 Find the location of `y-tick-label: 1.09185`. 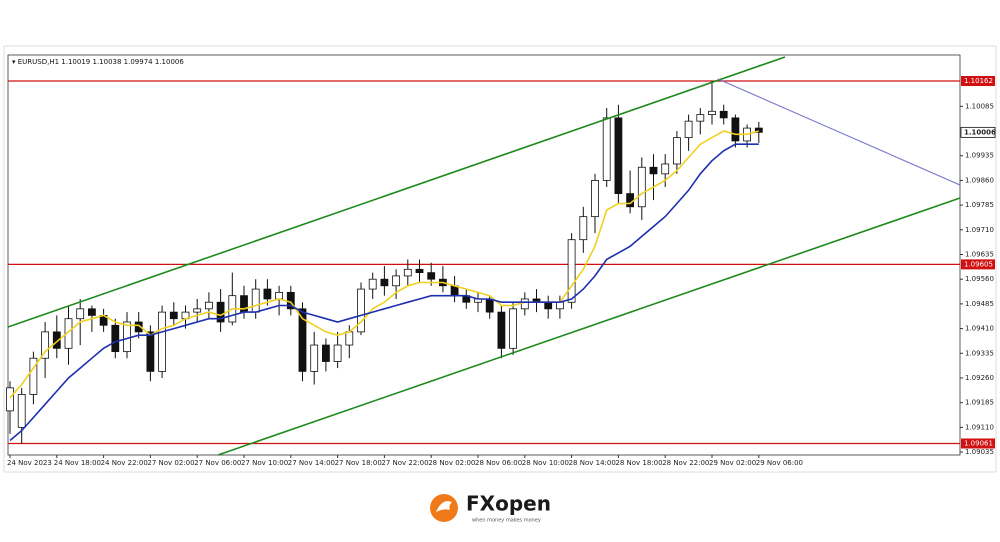

y-tick-label: 1.09185 is located at coordinates (979, 403).